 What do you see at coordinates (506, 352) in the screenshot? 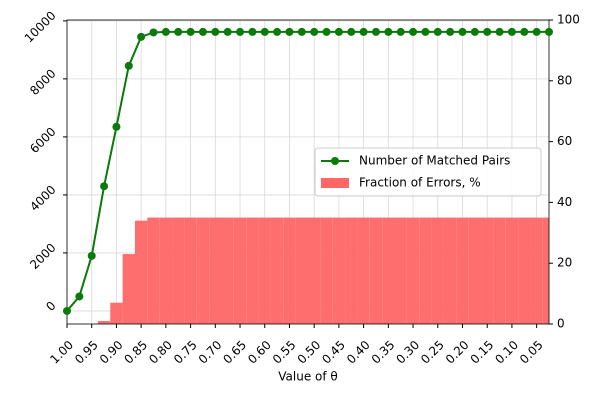
I see `x-tick-label: 0.10` at bounding box center [506, 352].